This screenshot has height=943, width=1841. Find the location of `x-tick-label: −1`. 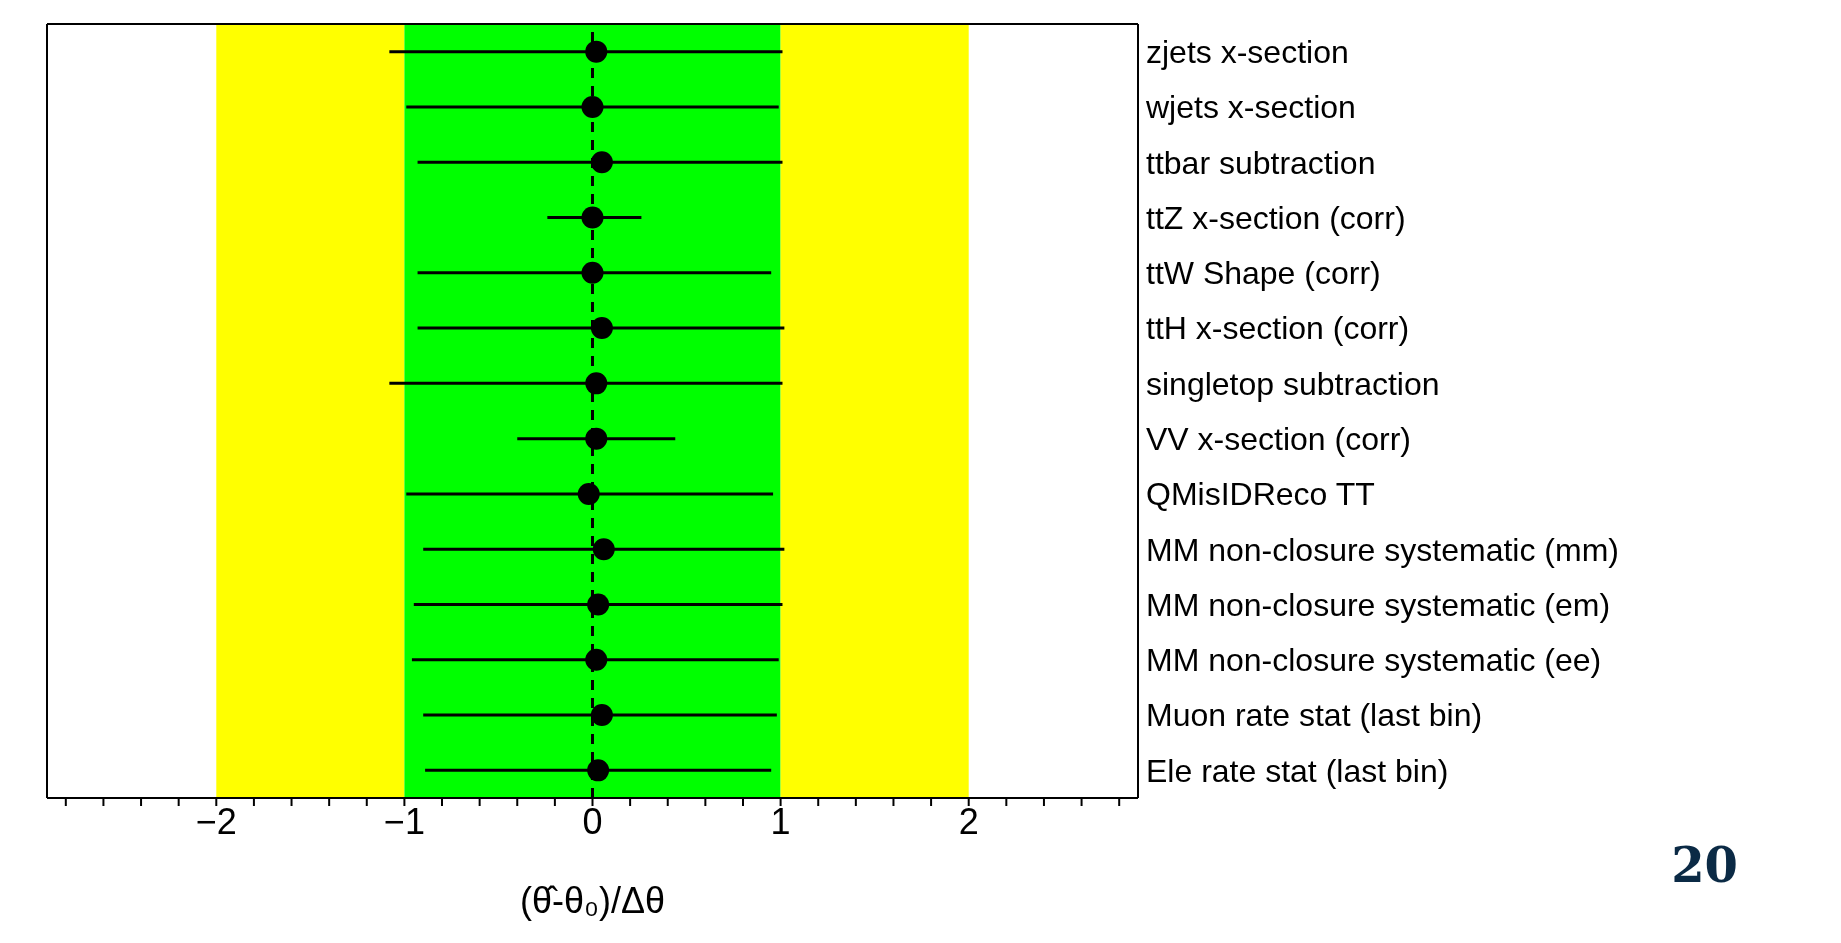

x-tick-label: −1 is located at coordinates (404, 821).